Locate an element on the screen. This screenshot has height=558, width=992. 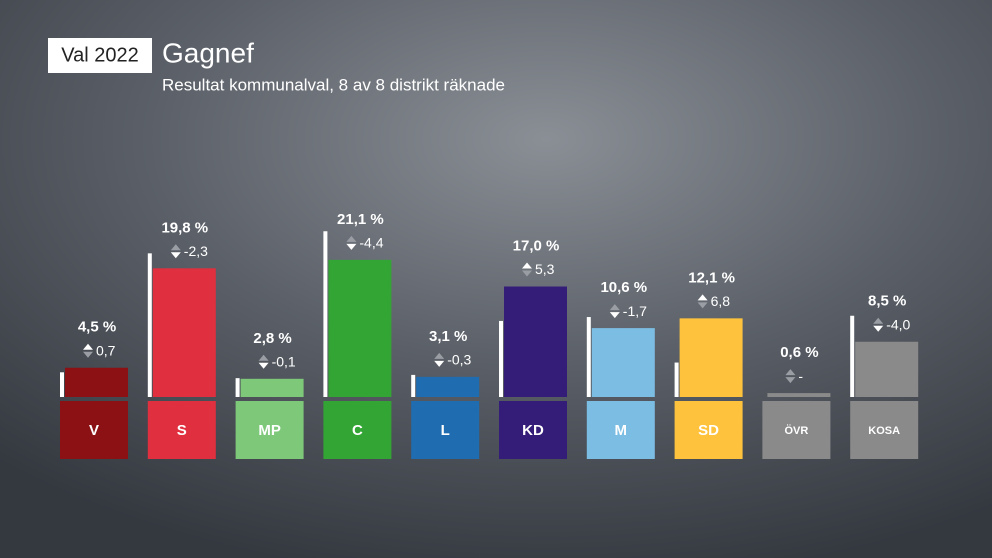
category-label: C is located at coordinates (357, 430).